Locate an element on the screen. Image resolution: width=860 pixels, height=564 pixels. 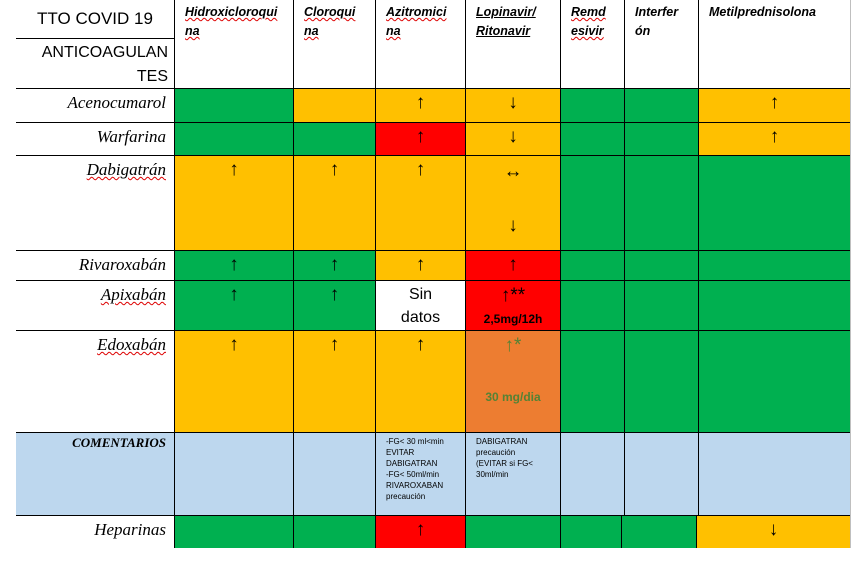
col-header-azitromicina: Azitromici na is located at coordinates (420, 44).